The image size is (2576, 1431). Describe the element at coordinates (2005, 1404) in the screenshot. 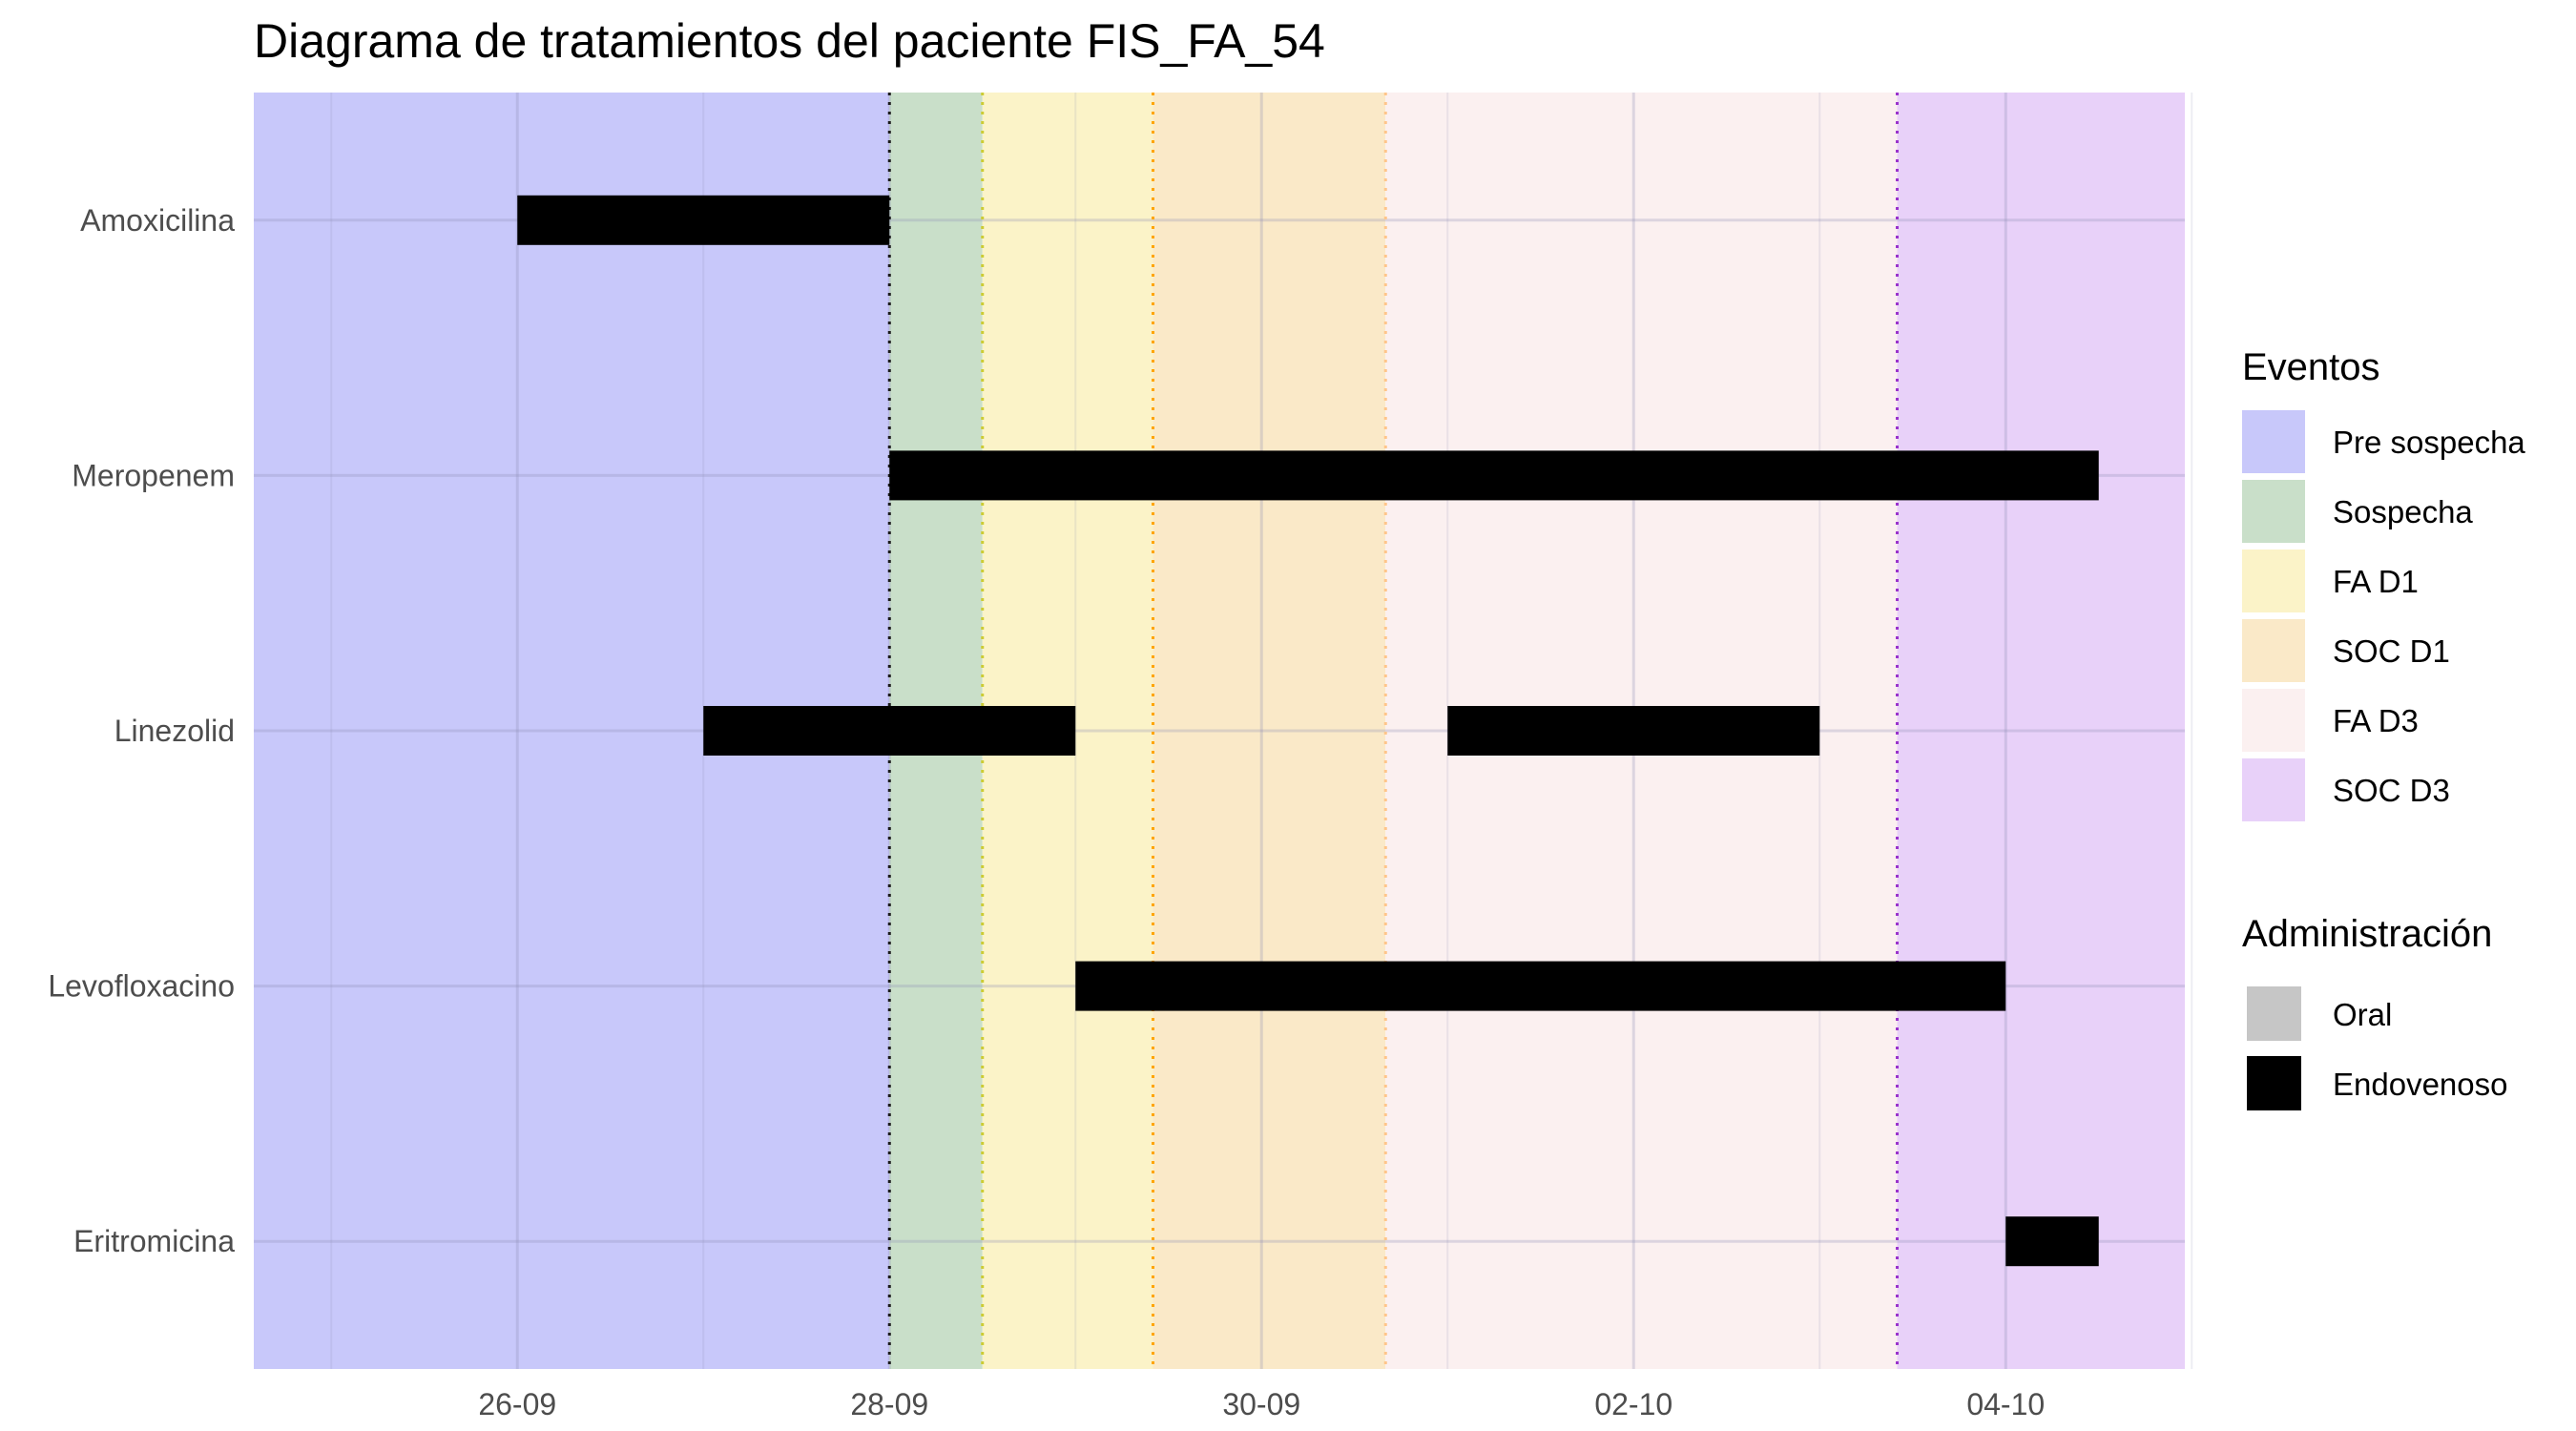

I see `x-tick-label: 04-10` at that location.